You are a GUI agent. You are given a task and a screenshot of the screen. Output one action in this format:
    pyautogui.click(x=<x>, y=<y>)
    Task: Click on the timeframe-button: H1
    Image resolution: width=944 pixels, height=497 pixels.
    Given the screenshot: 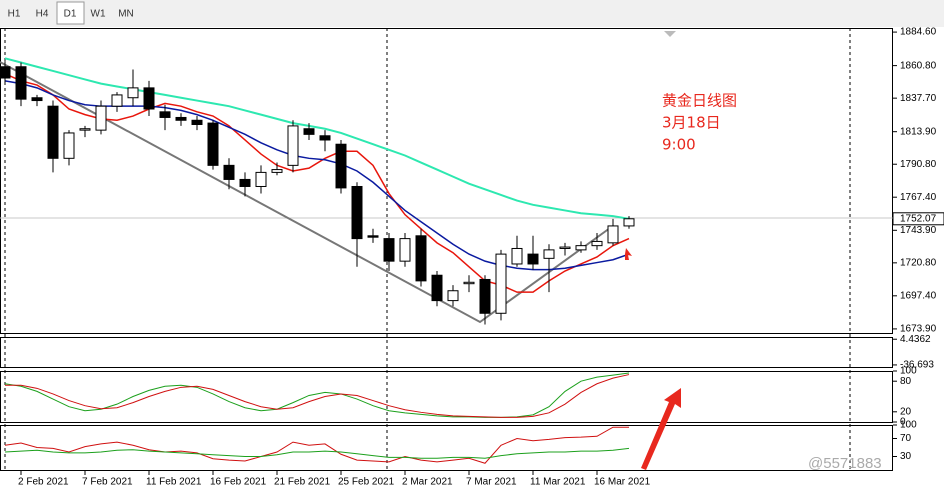 What is the action you would take?
    pyautogui.click(x=14, y=13)
    